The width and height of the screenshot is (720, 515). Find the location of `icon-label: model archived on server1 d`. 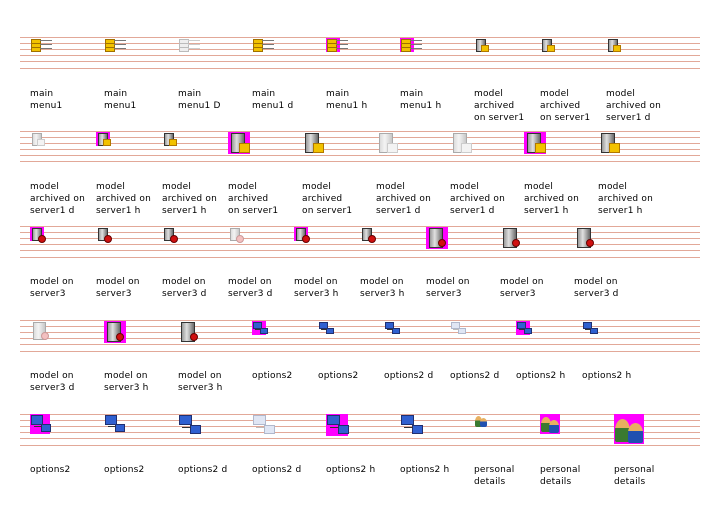

icon-label: model archived on server1 d is located at coordinates (404, 199).